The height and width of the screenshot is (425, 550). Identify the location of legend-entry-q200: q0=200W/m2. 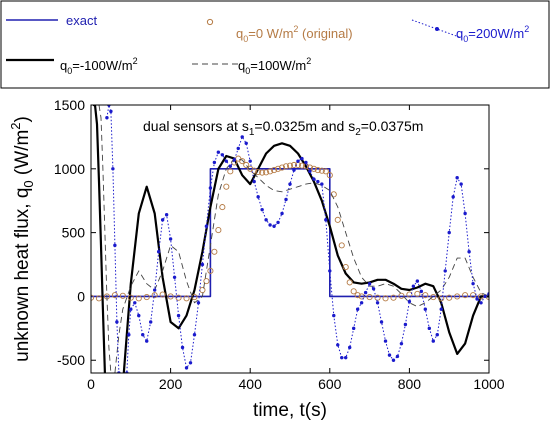
(470, 31).